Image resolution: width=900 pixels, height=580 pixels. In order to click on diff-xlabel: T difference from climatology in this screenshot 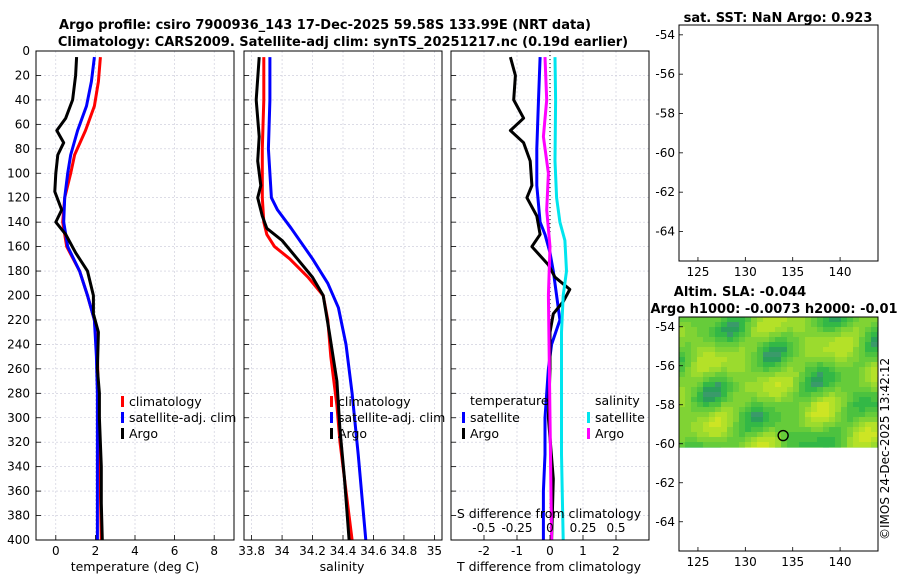, I will do `click(549, 566)`.